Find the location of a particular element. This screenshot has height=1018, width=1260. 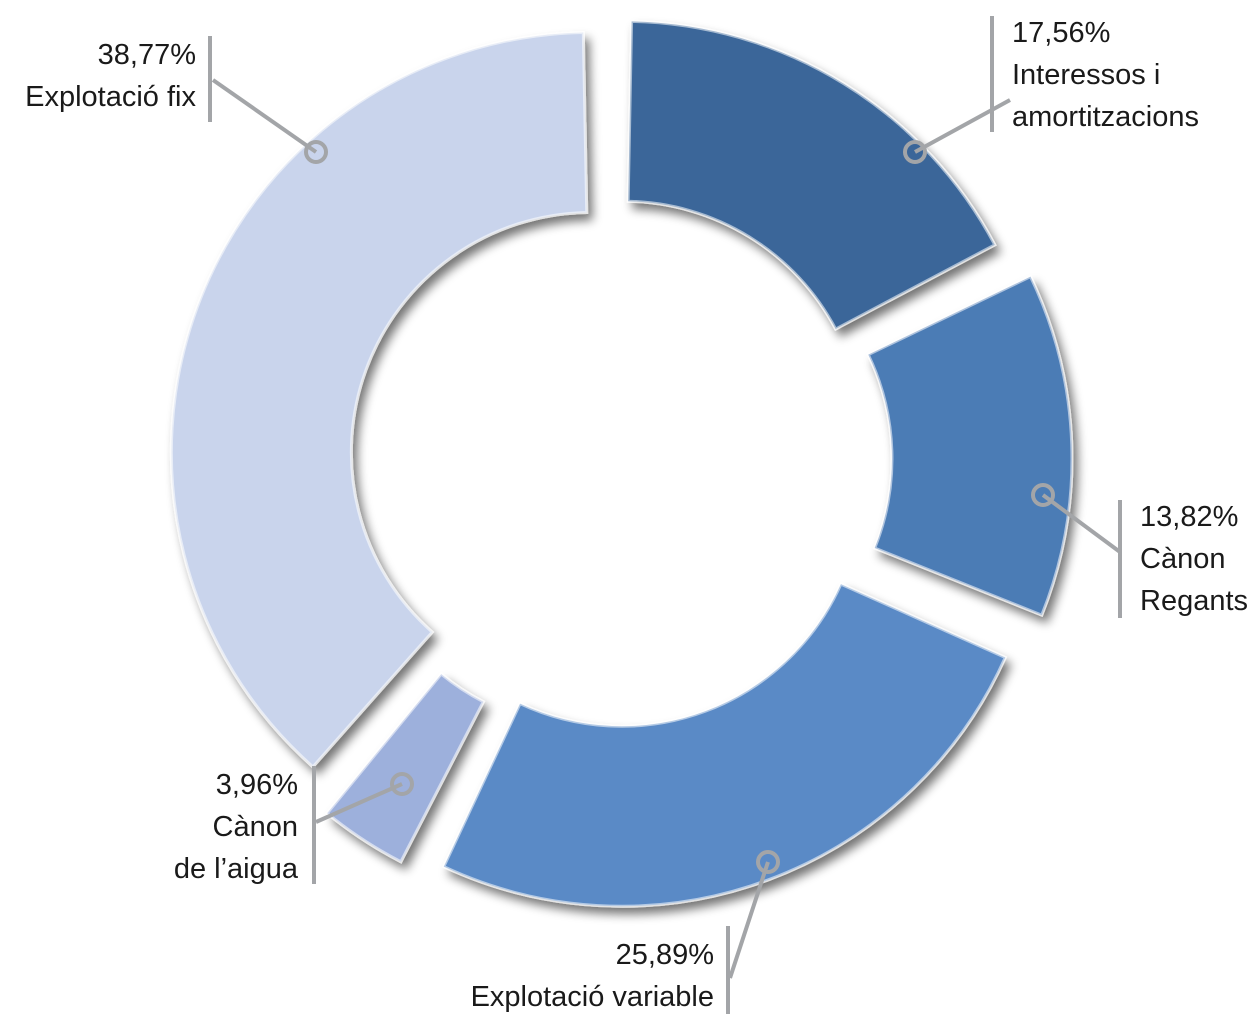

slice-value-label: 25,89% is located at coordinates (664, 955).